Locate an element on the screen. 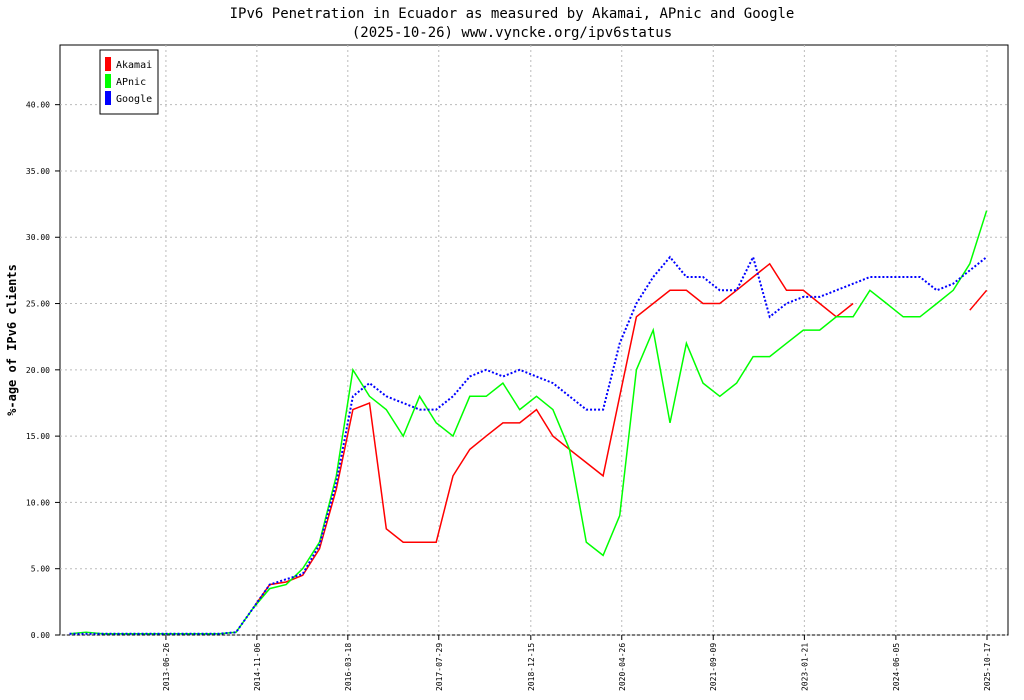 This screenshot has width=1024, height=700. x-tick-label: 2023-01-21 is located at coordinates (804, 667).